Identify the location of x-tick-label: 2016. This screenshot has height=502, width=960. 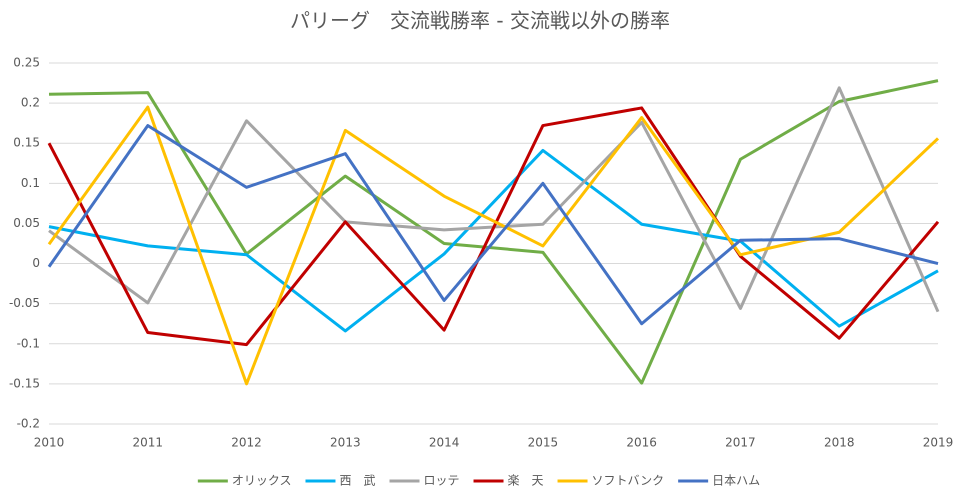
(641, 443).